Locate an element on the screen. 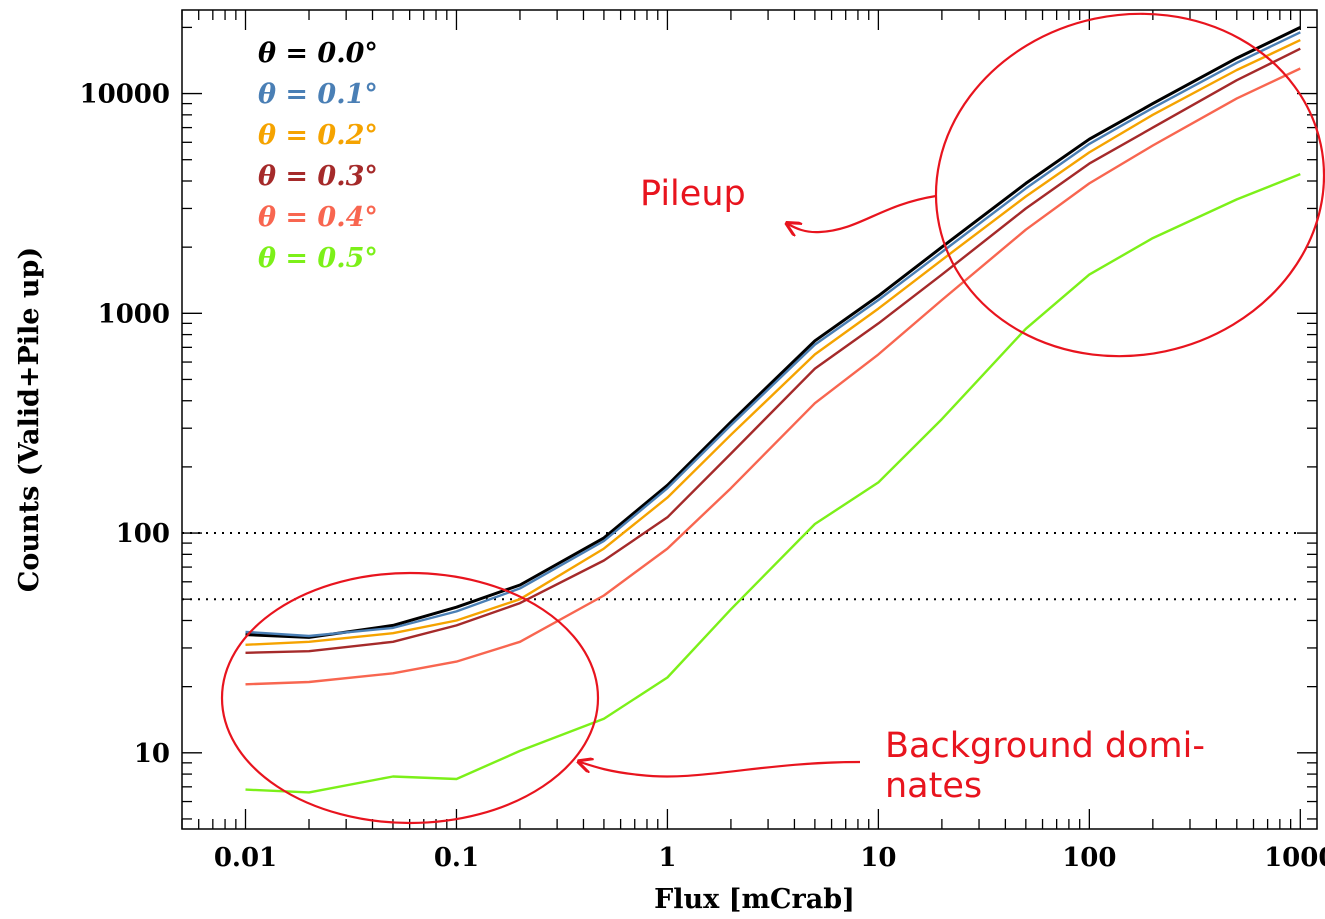 The image size is (1325, 919). pileup-arrow is located at coordinates (862, 213).